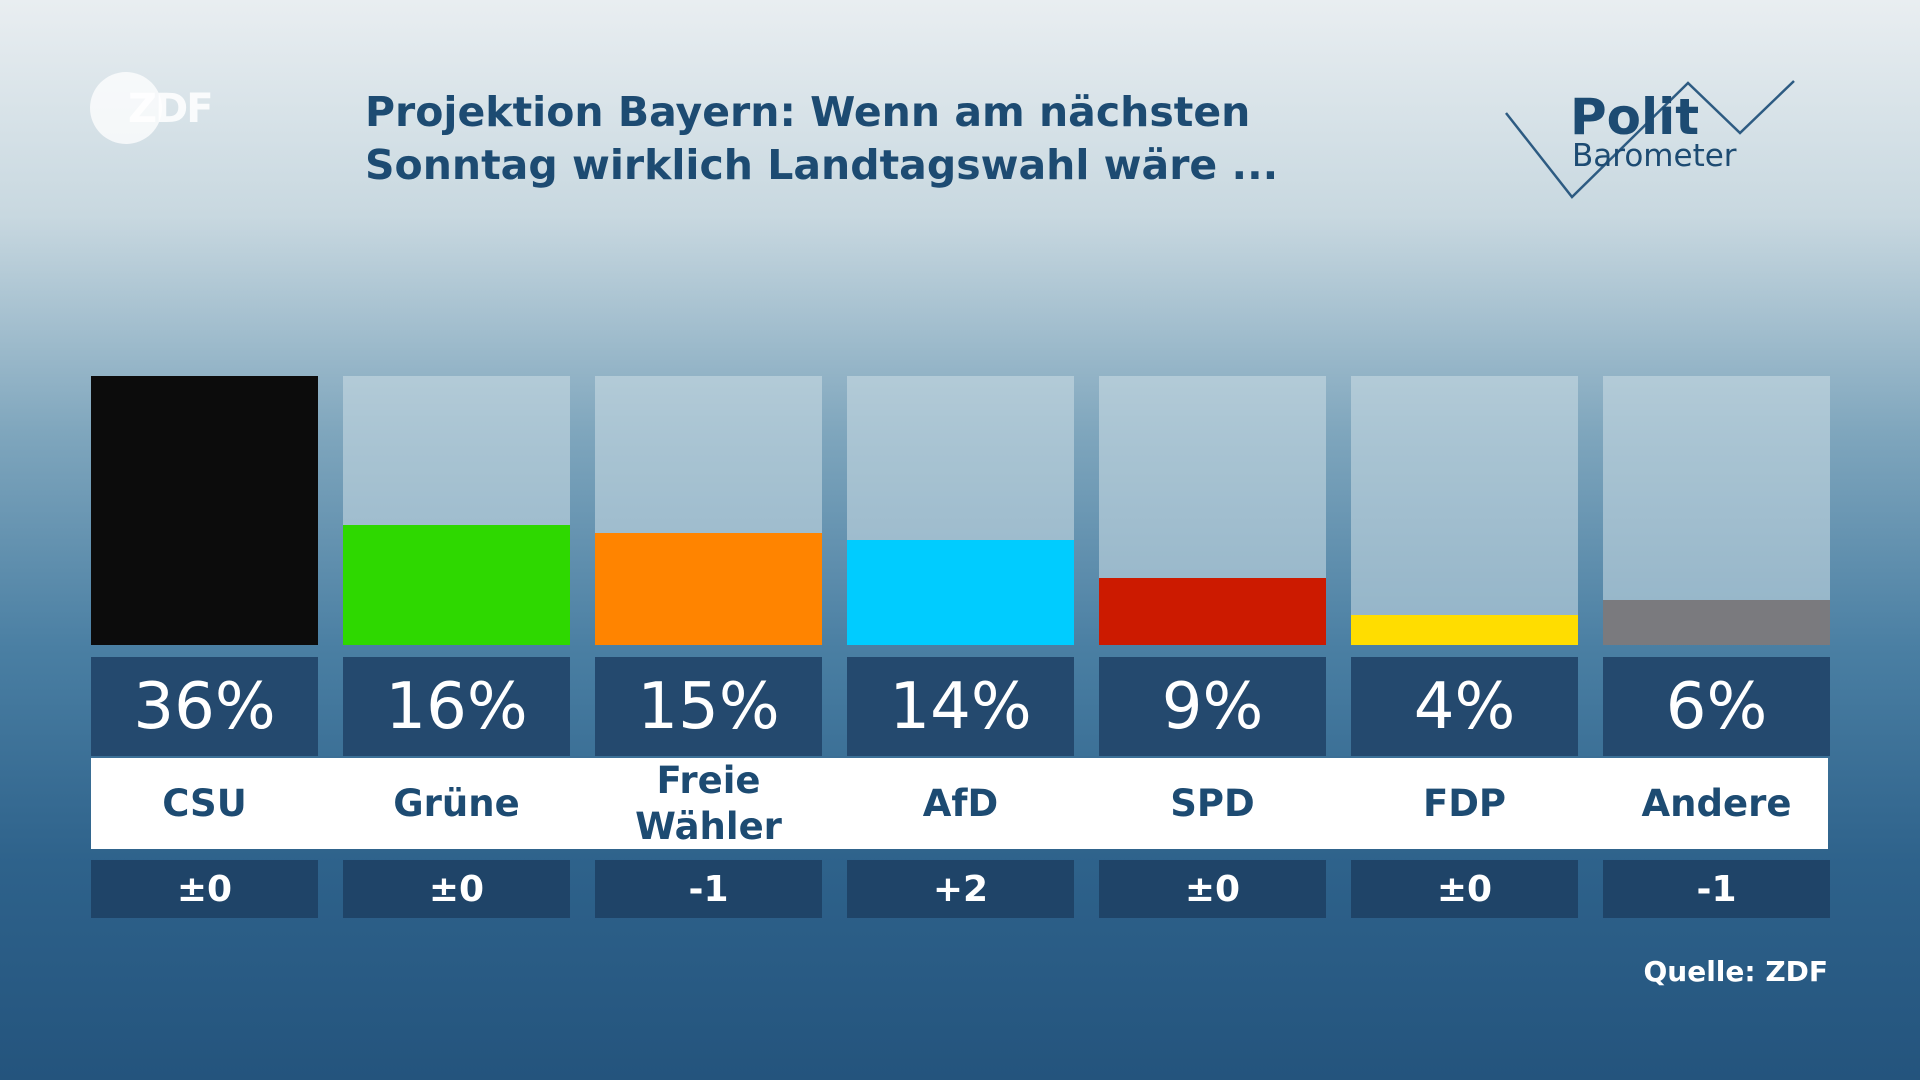 The width and height of the screenshot is (1920, 1080). I want to click on category-label: Andere, so click(1716, 803).